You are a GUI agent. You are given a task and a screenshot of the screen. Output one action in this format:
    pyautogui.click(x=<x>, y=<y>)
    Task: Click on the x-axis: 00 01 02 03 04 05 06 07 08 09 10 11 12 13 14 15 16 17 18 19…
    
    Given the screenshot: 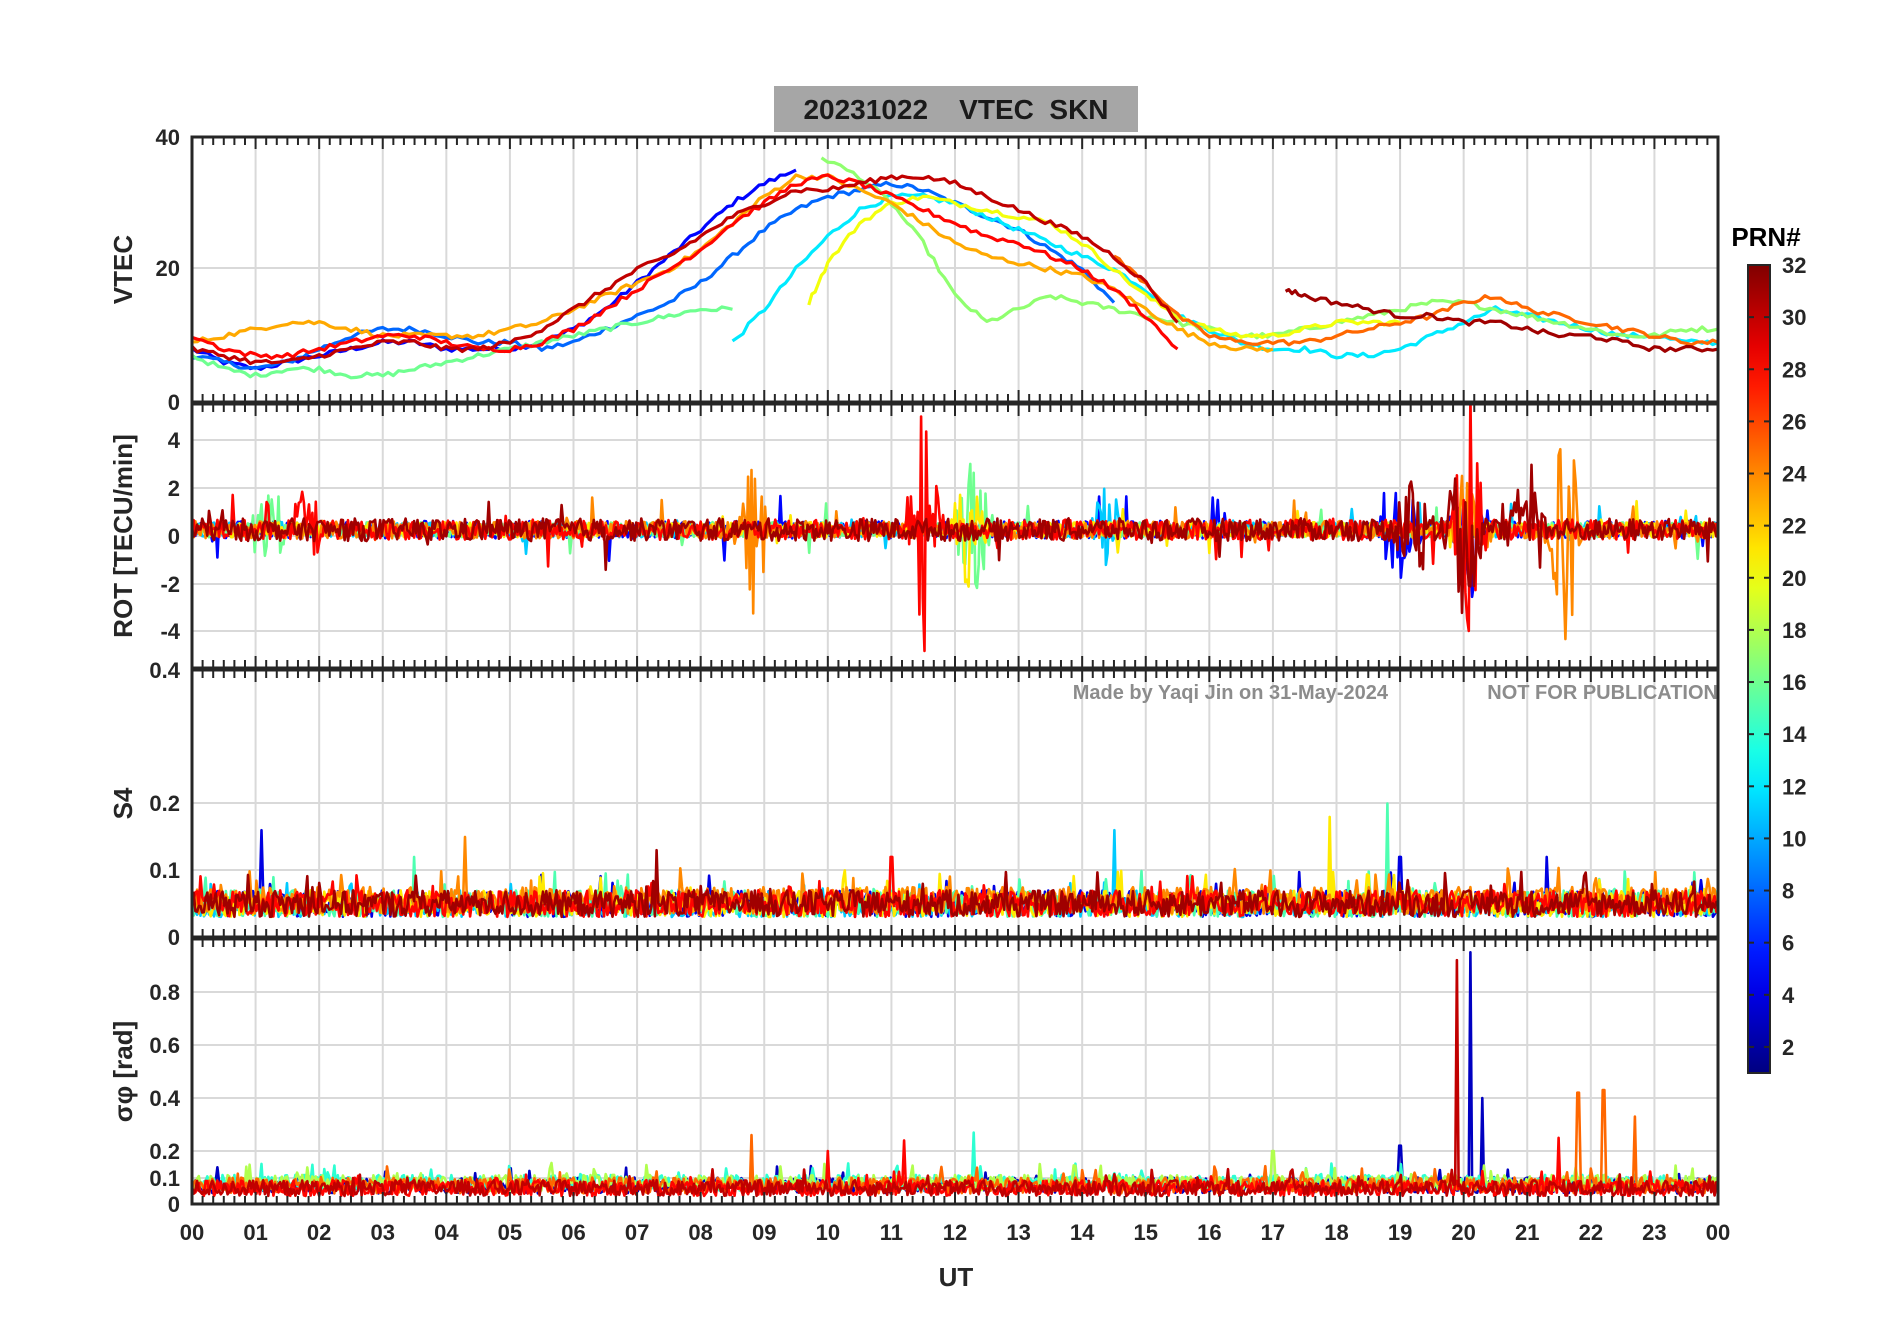 What is the action you would take?
    pyautogui.click(x=955, y=1232)
    